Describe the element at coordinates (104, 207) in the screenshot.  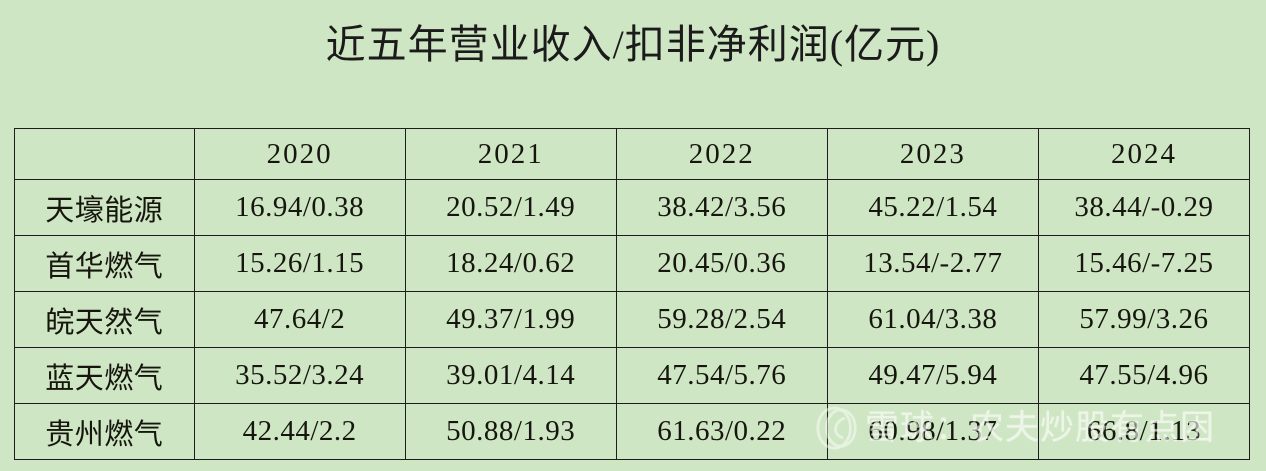
I see `row-label-tianhao-energy: 天壕能源` at that location.